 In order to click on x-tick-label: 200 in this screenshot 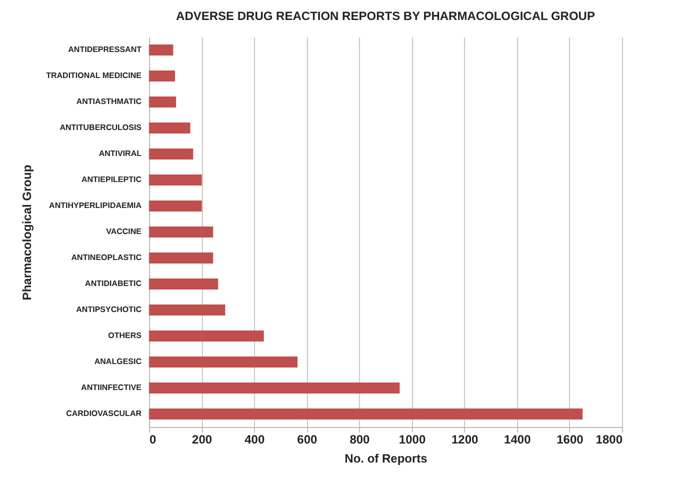, I will do `click(202, 439)`.